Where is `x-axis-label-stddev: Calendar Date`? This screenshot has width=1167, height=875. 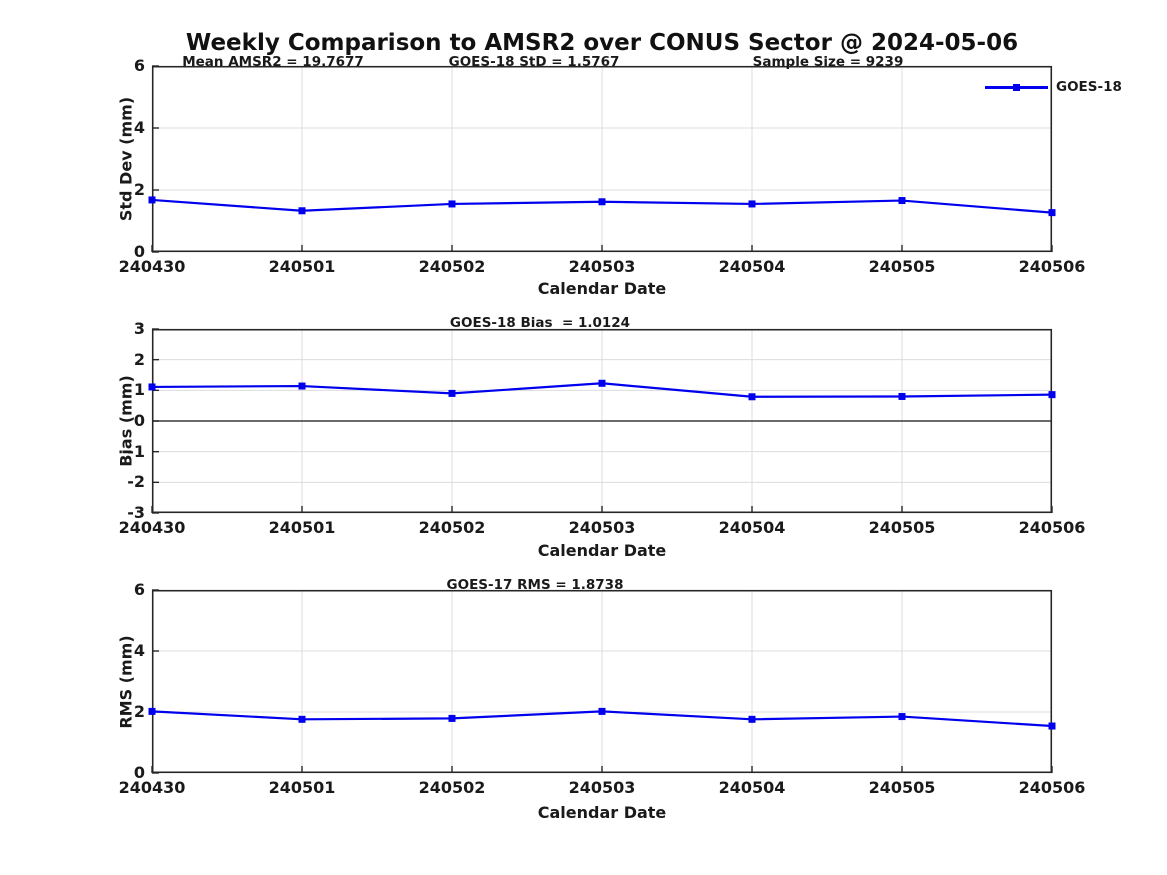 x-axis-label-stddev: Calendar Date is located at coordinates (602, 288).